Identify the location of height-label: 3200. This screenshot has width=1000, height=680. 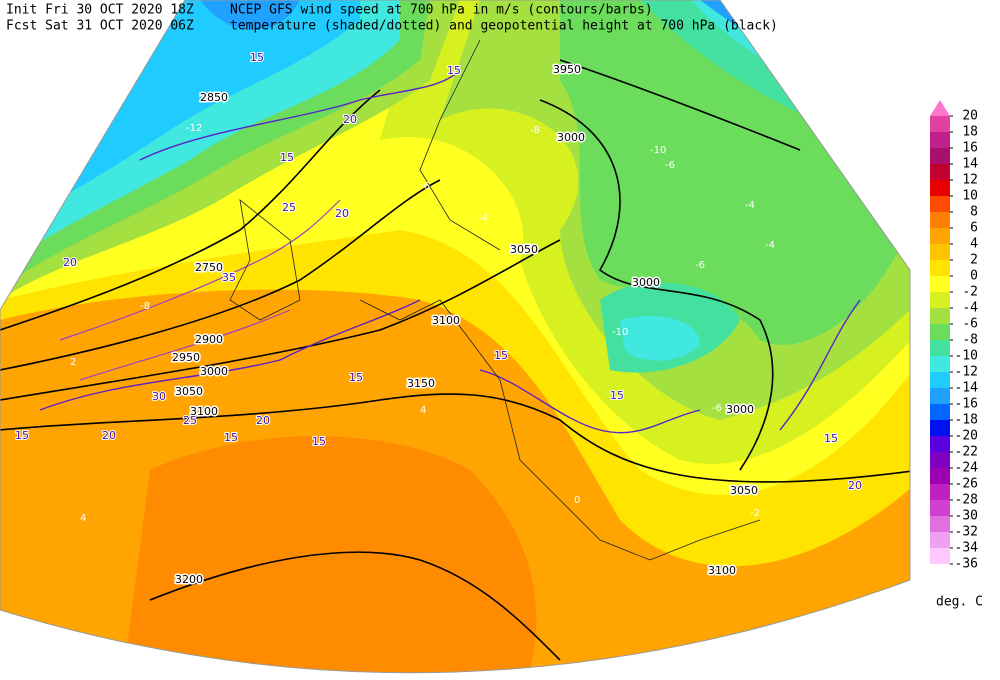
(189, 579).